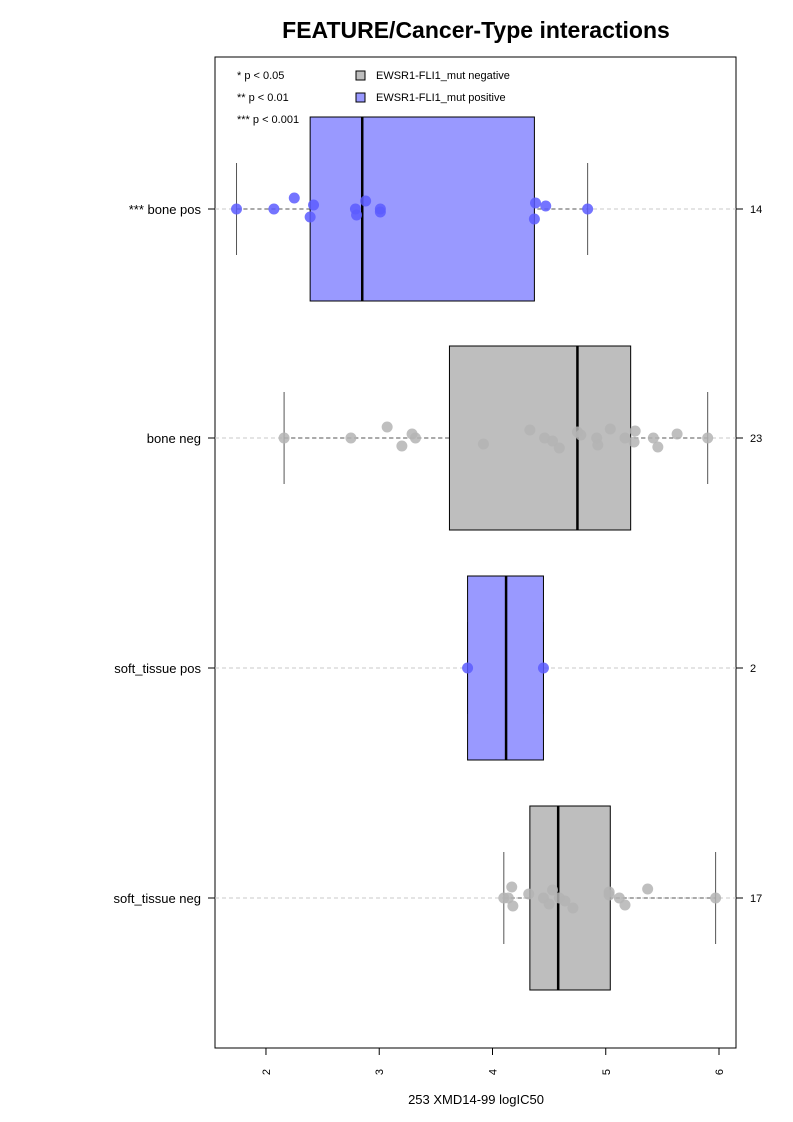 The width and height of the screenshot is (793, 1122). Describe the element at coordinates (435, 668) in the screenshot. I see `group-2: soft_tissue pos 2` at that location.